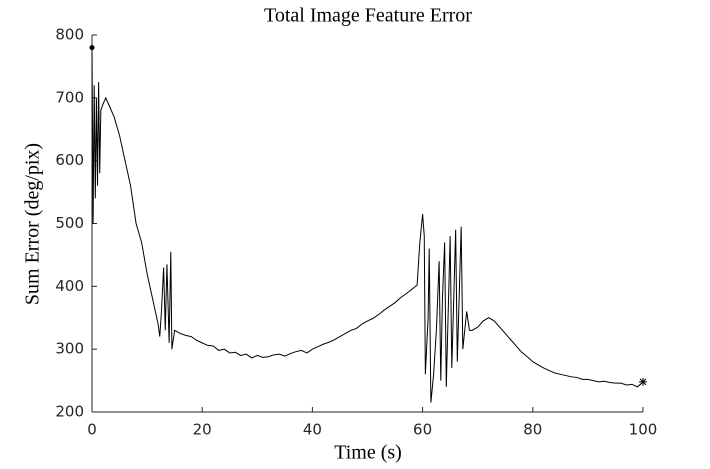 The width and height of the screenshot is (710, 469). Describe the element at coordinates (422, 430) in the screenshot. I see `x-tick-label: 60` at that location.